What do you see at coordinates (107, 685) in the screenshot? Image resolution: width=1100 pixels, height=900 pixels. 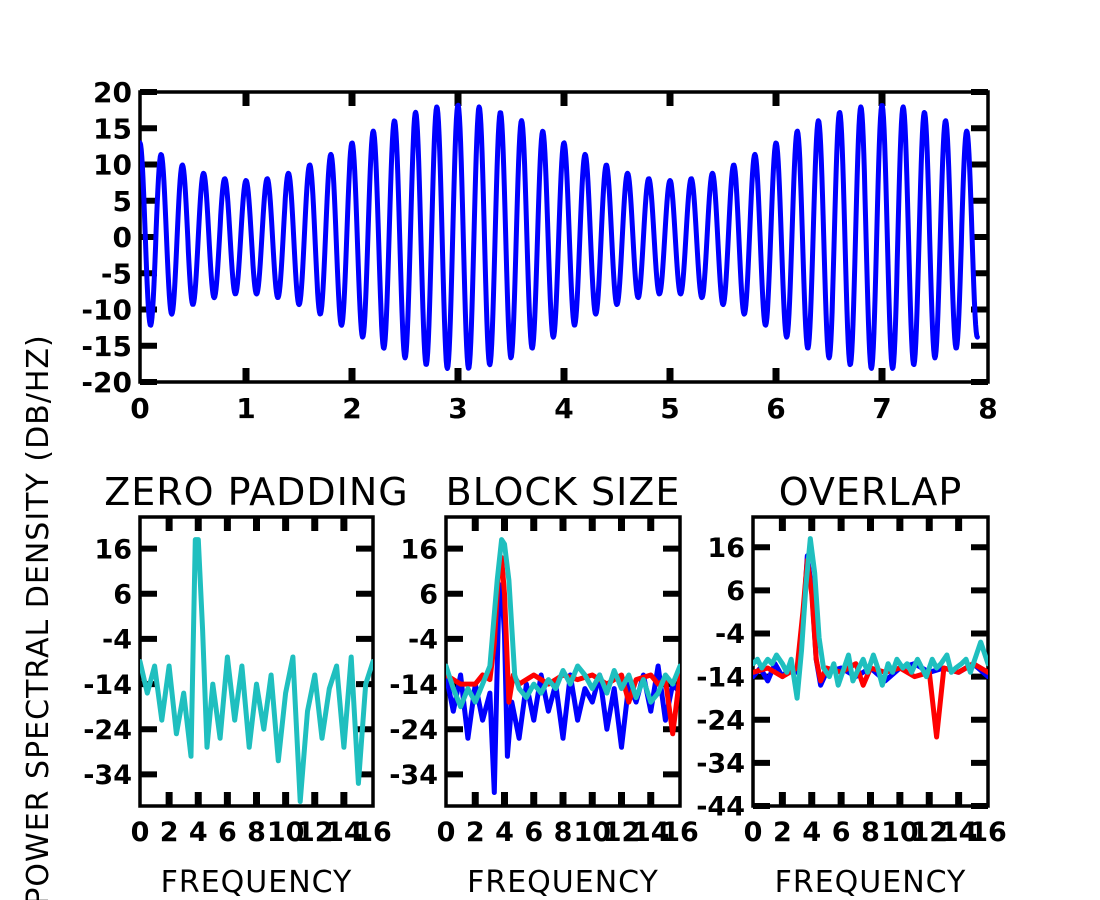 I see `zero-padding-y-tick-label: -14` at bounding box center [107, 685].